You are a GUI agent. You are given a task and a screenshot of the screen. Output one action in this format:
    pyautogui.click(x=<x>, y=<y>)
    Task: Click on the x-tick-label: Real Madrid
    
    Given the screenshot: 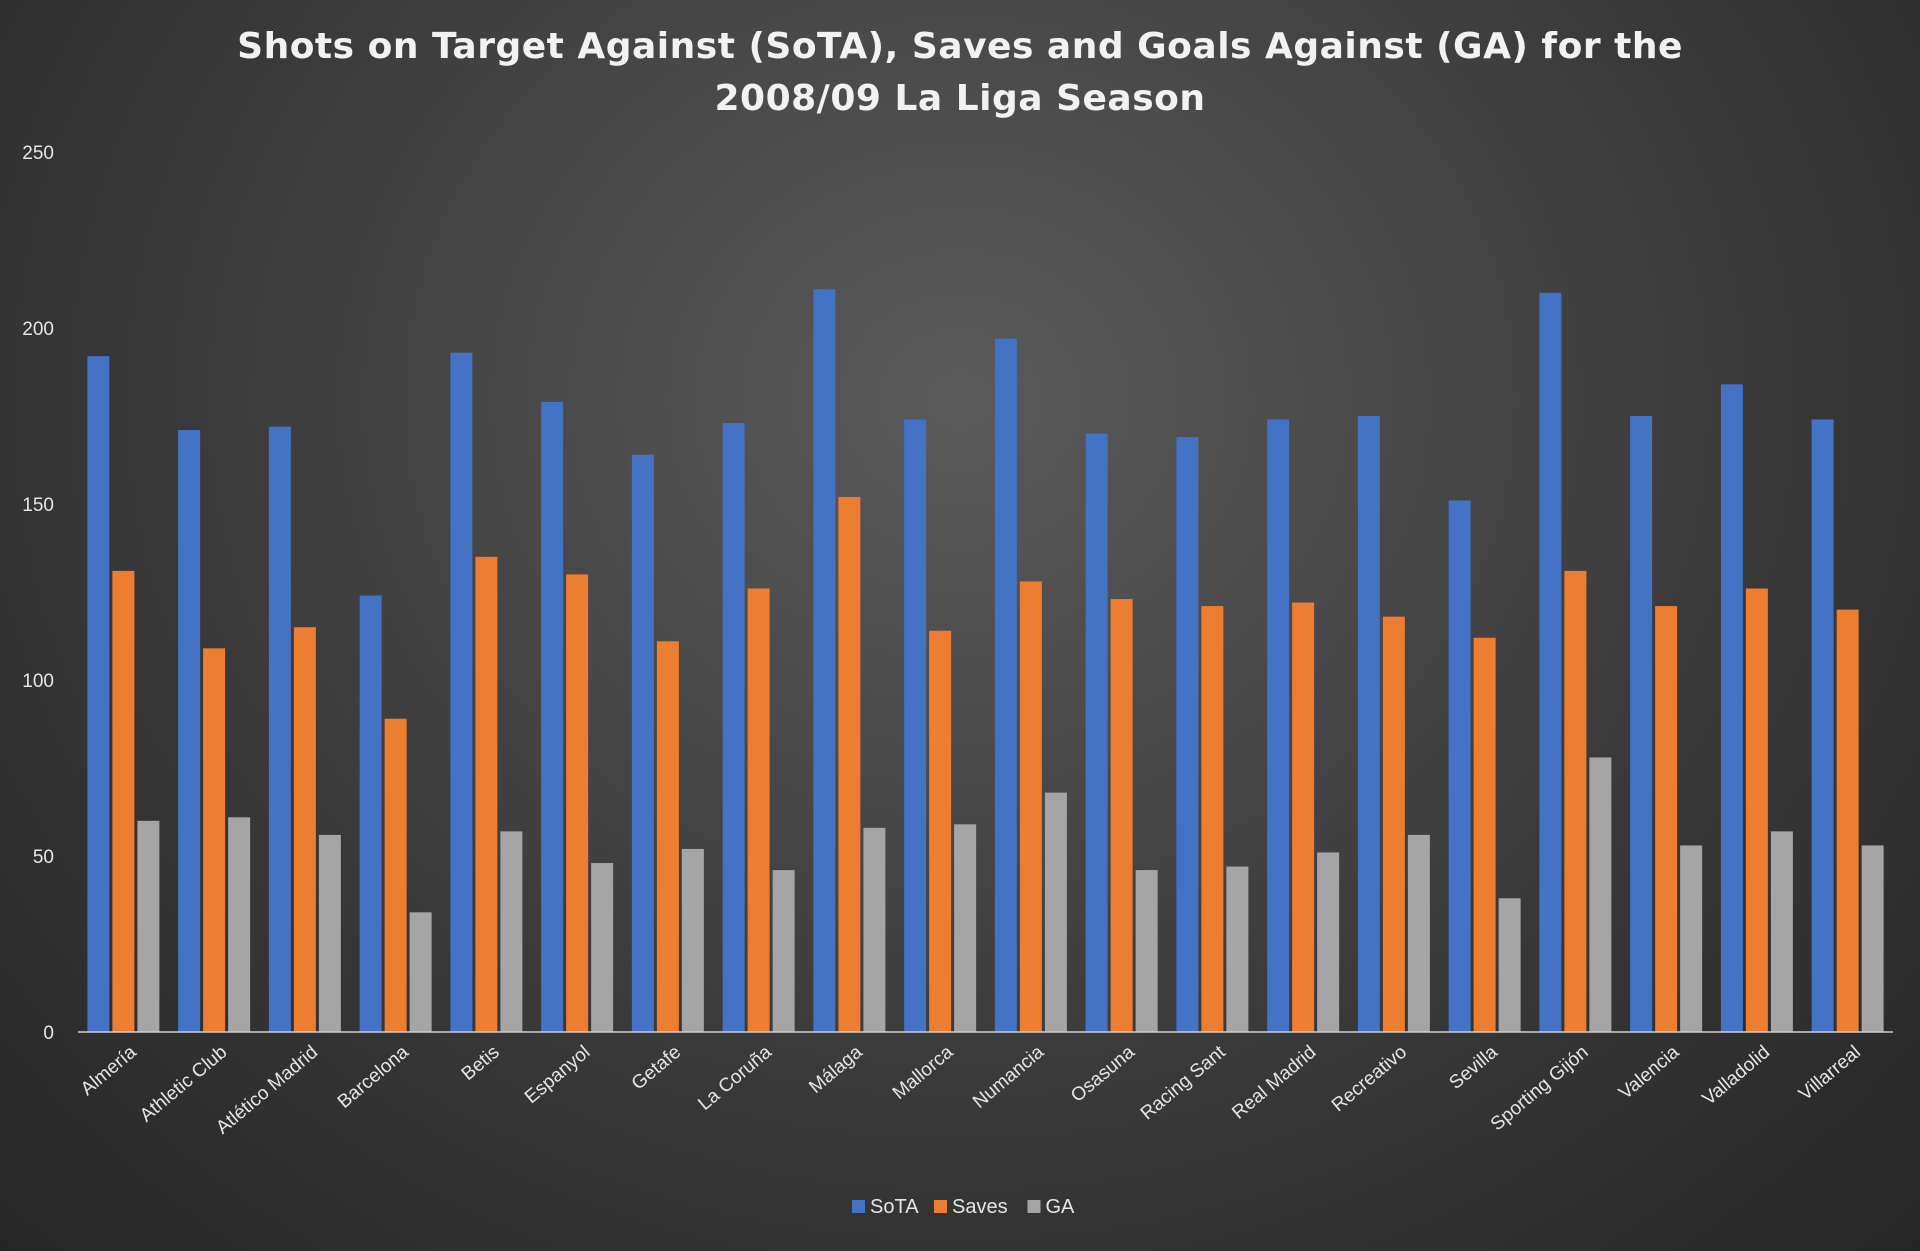 What is the action you would take?
    pyautogui.click(x=1274, y=1083)
    